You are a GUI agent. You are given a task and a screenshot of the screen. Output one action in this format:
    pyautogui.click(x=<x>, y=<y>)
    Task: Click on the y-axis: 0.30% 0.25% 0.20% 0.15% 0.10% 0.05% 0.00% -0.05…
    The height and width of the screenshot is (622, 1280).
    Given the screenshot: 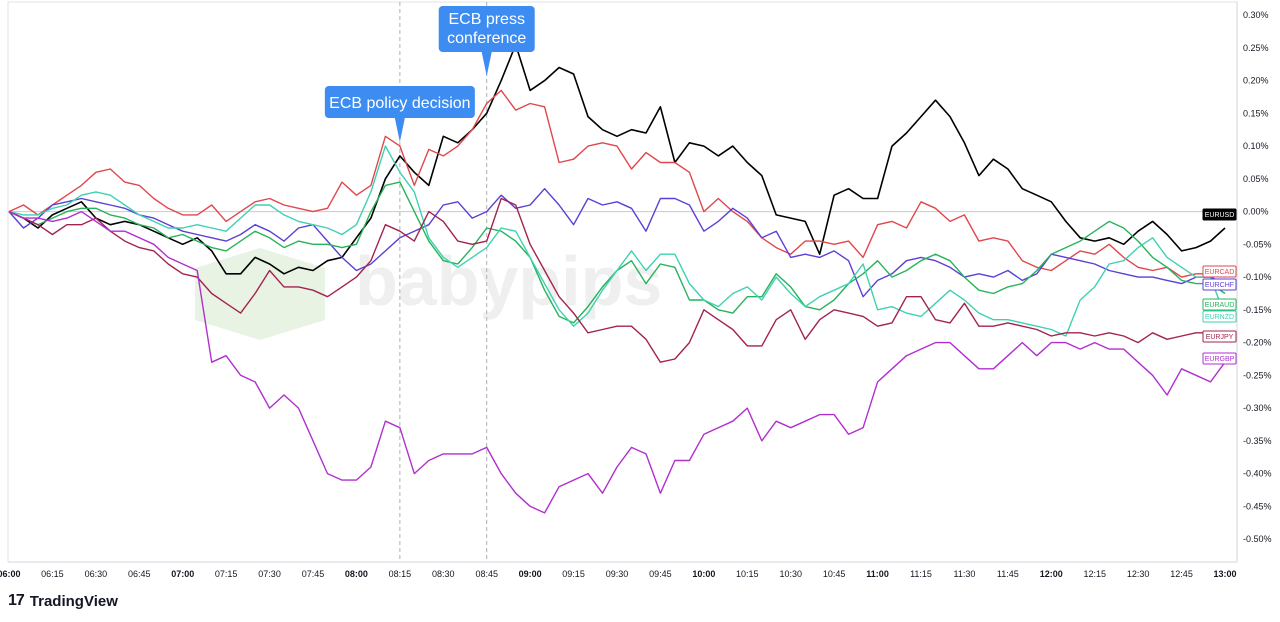 What is the action you would take?
    pyautogui.click(x=1254, y=282)
    